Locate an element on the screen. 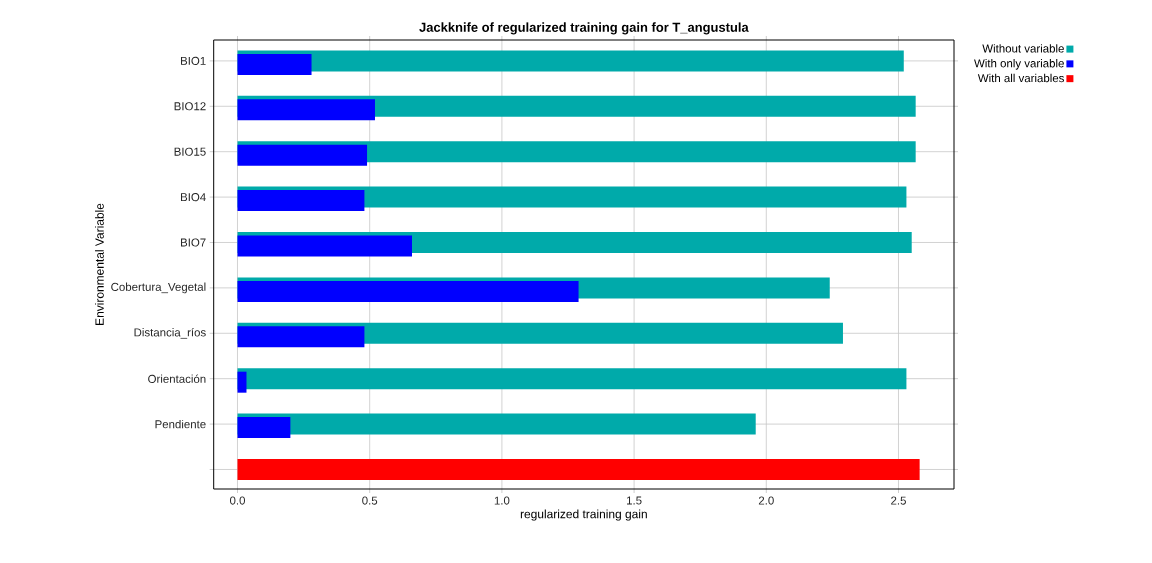  x-tick-label: 2.5 is located at coordinates (898, 500).